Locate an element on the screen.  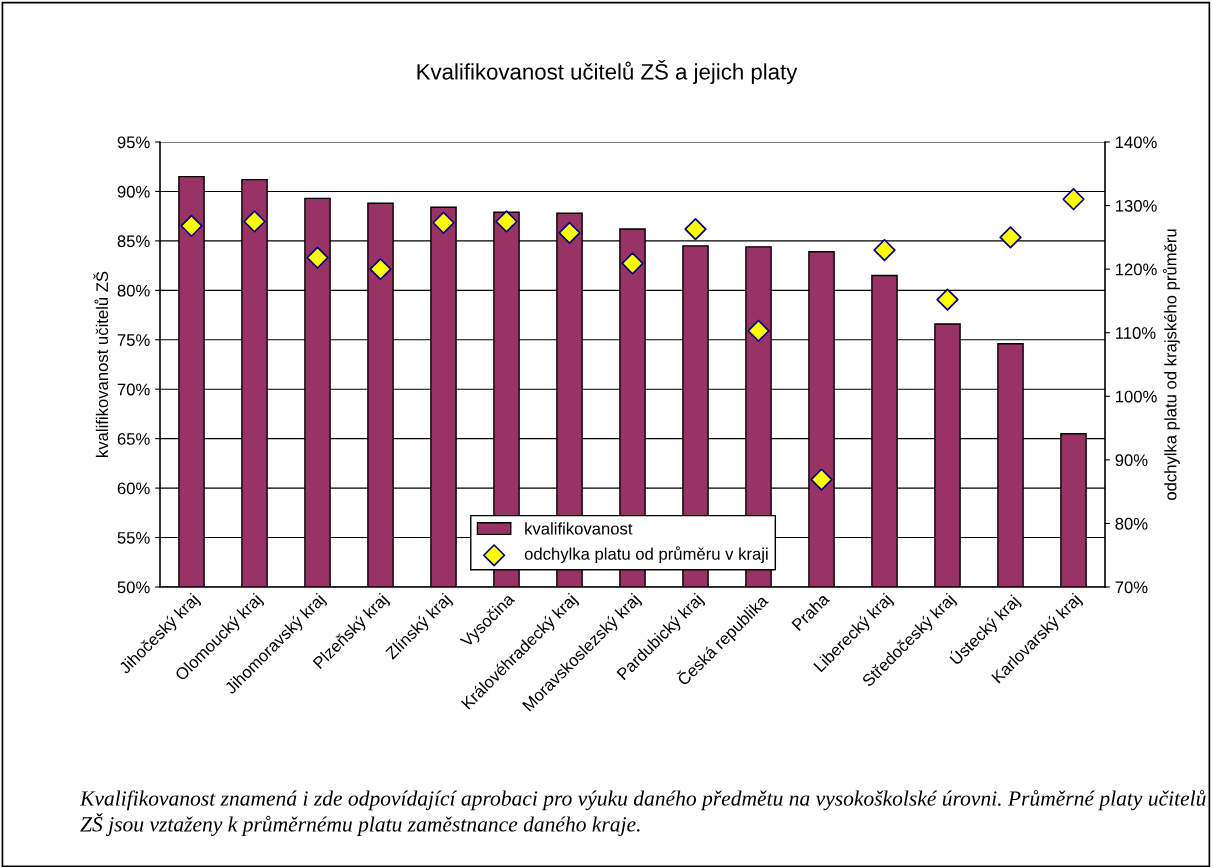
y-tick-label: 85% is located at coordinates (133, 241).